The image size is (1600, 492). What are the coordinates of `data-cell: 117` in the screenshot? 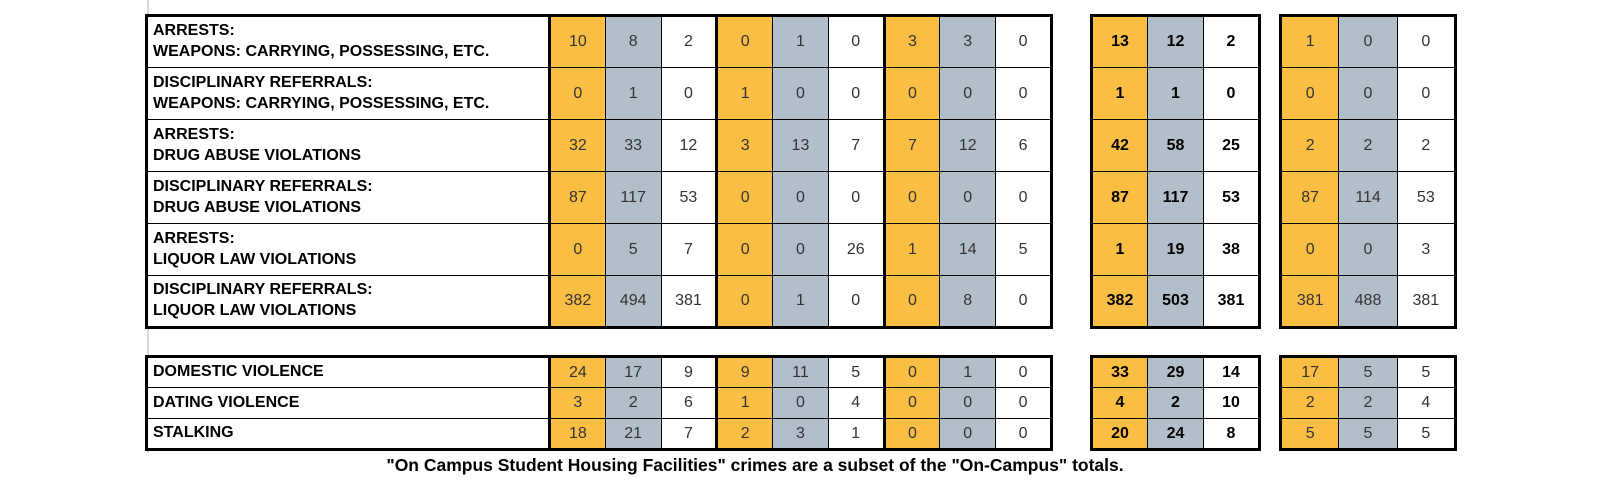 It's located at (633, 197).